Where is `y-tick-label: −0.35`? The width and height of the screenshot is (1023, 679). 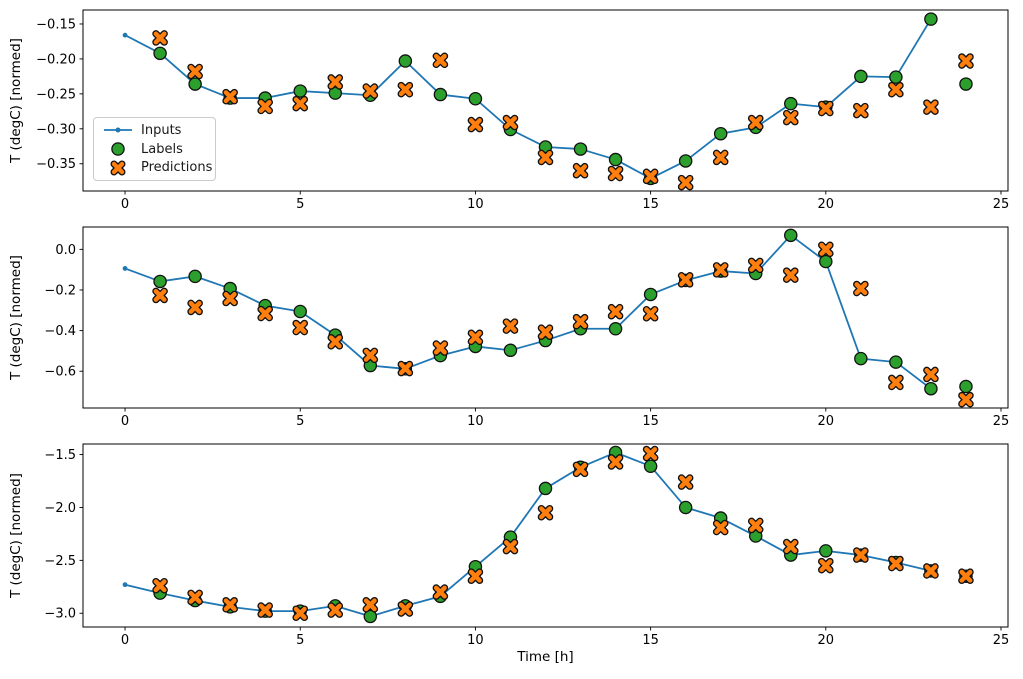
y-tick-label: −0.35 is located at coordinates (56, 164).